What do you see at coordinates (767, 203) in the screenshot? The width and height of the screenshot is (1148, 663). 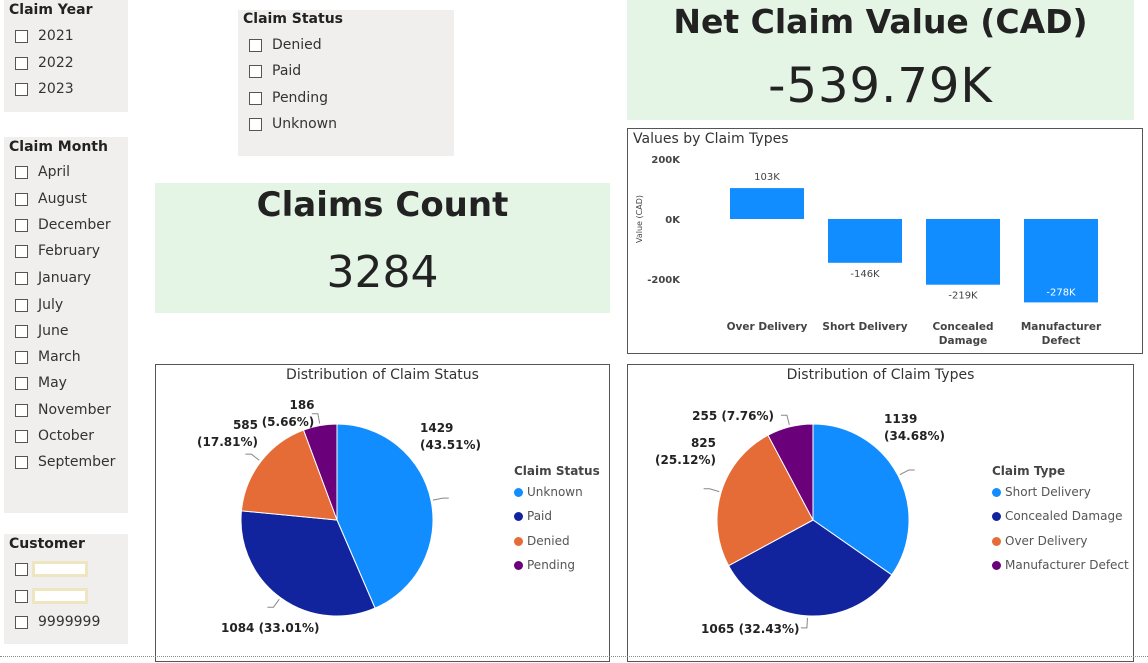 I see `bar` at bounding box center [767, 203].